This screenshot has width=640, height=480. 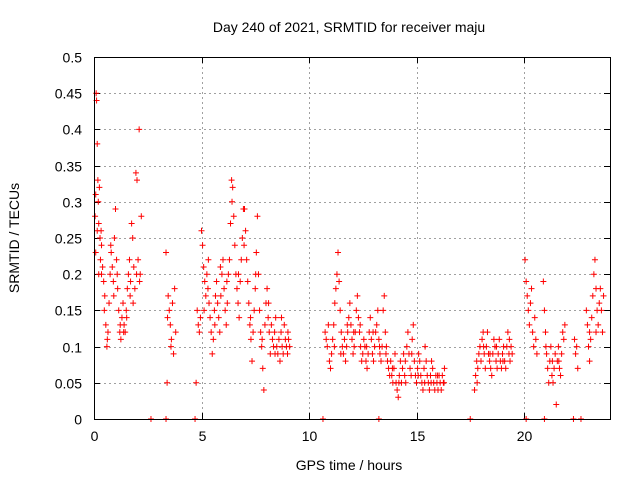 What do you see at coordinates (73, 58) in the screenshot?
I see `y-tick-label: 0.5` at bounding box center [73, 58].